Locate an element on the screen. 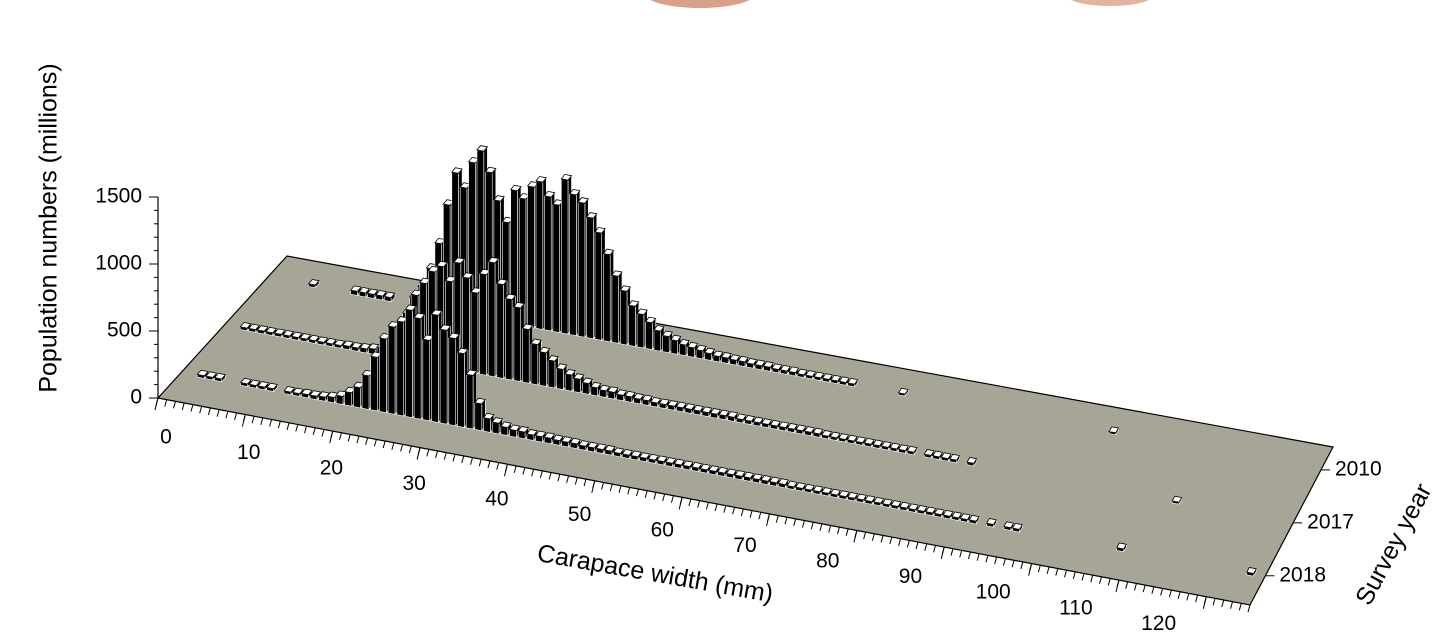  x-tick-label: 100 is located at coordinates (993, 592).